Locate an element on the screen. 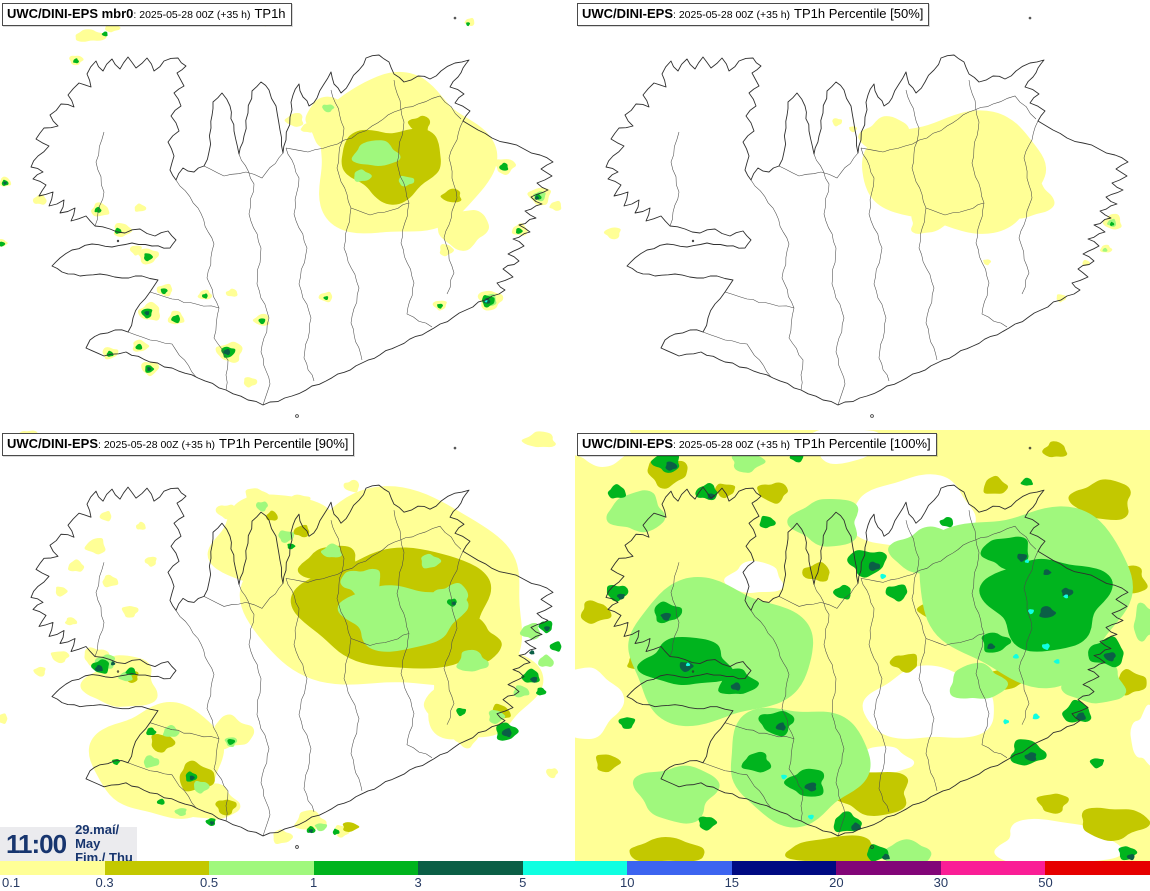 The width and height of the screenshot is (1150, 891). model-label: UWC/DINI-EPS mbr0 is located at coordinates (70, 13).